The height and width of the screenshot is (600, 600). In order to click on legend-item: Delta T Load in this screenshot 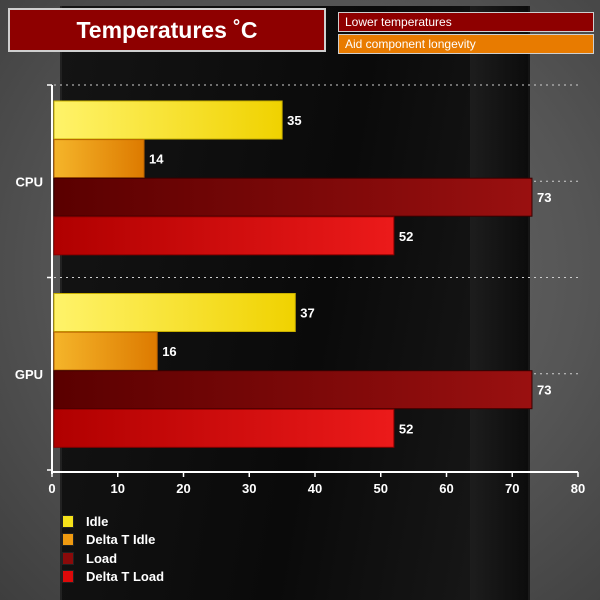, I will do `click(113, 577)`.